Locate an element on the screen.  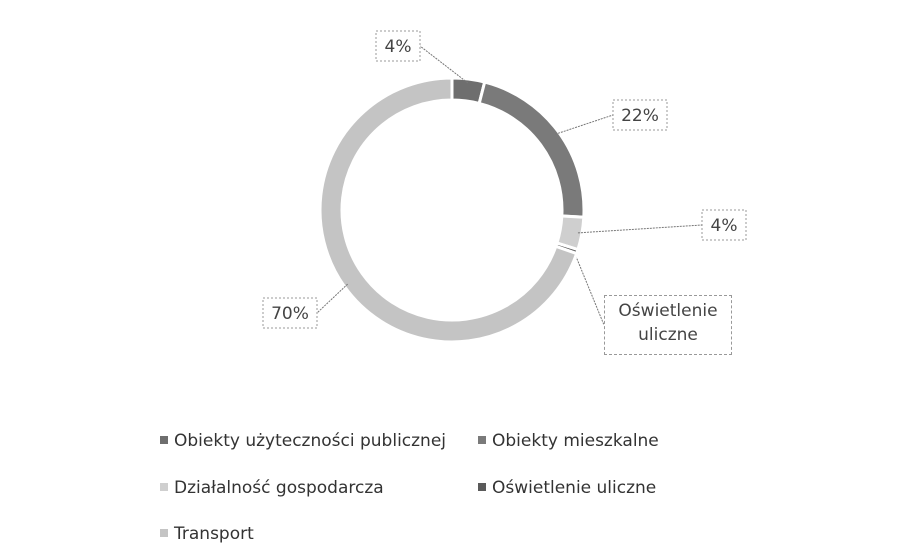
legend-label: Transport is located at coordinates (213, 534).